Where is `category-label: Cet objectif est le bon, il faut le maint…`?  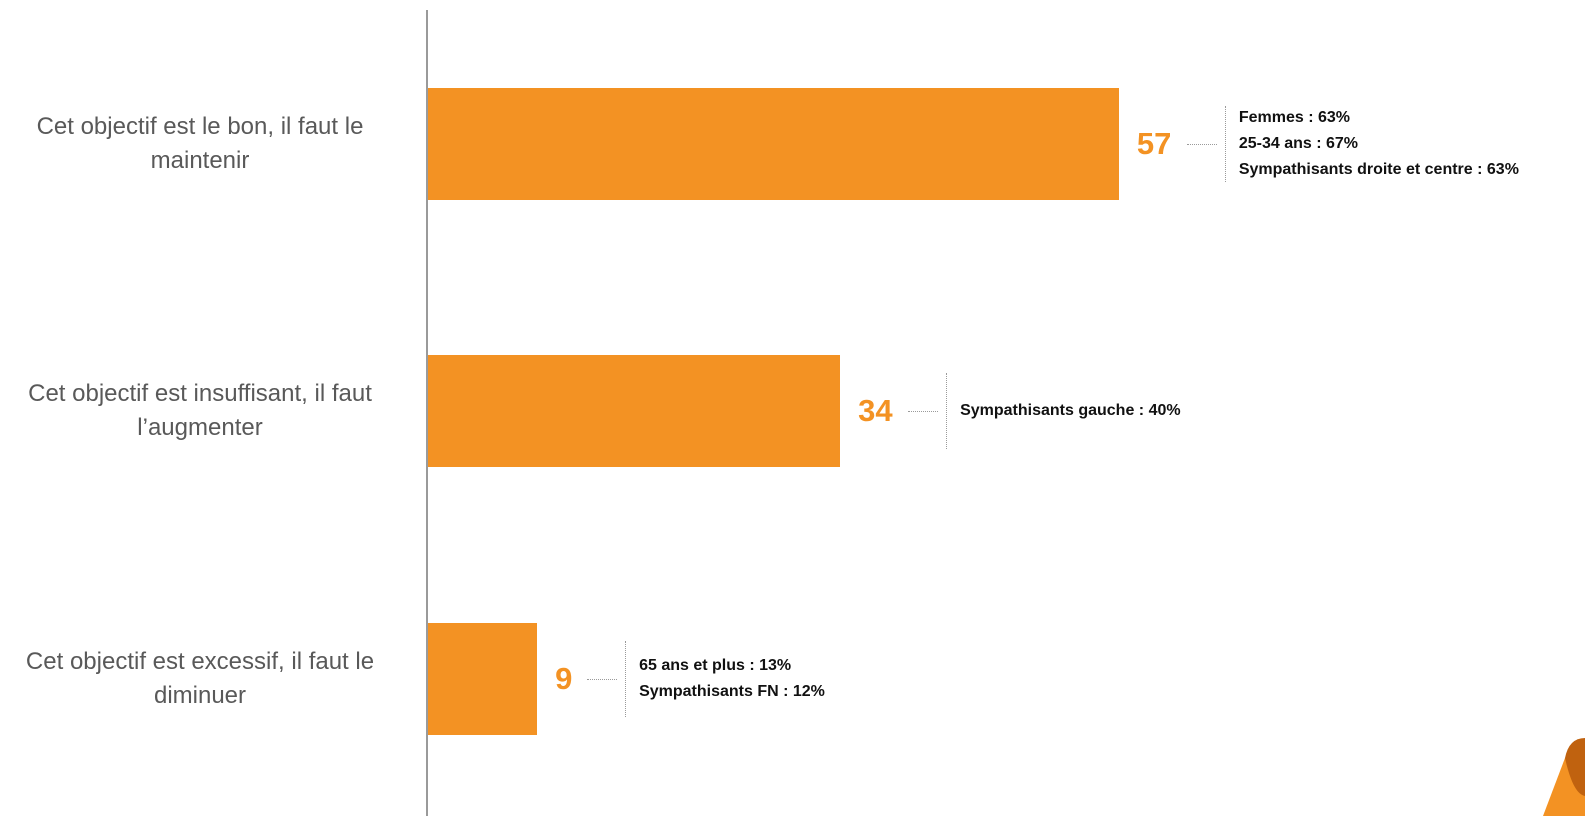 category-label: Cet objectif est le bon, il faut le maint… is located at coordinates (200, 144).